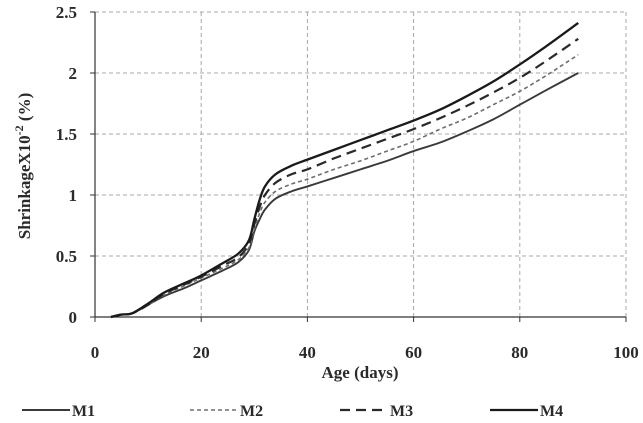  What do you see at coordinates (83, 411) in the screenshot?
I see `legend-label-m1: M1` at bounding box center [83, 411].